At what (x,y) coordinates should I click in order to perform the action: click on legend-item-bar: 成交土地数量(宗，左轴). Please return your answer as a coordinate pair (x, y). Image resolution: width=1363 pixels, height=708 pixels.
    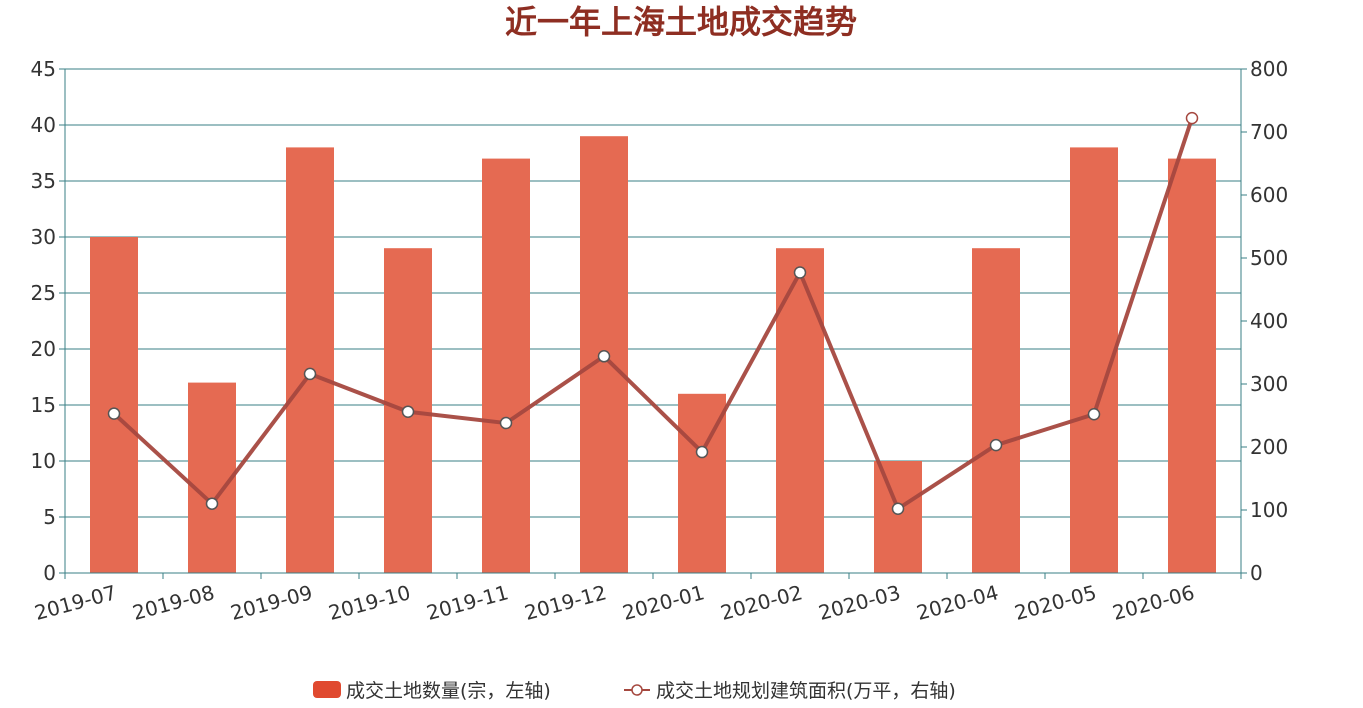
    Looking at the image, I should click on (432, 691).